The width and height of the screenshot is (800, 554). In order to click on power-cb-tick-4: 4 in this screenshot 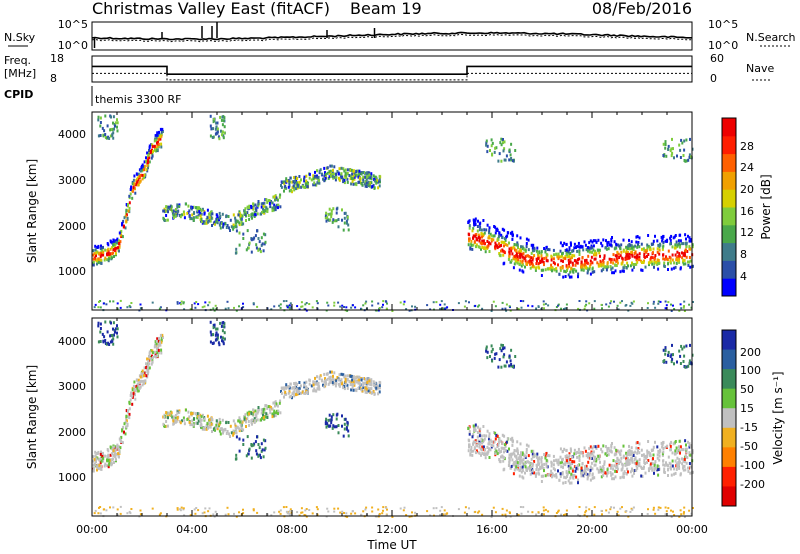, I will do `click(743, 276)`.